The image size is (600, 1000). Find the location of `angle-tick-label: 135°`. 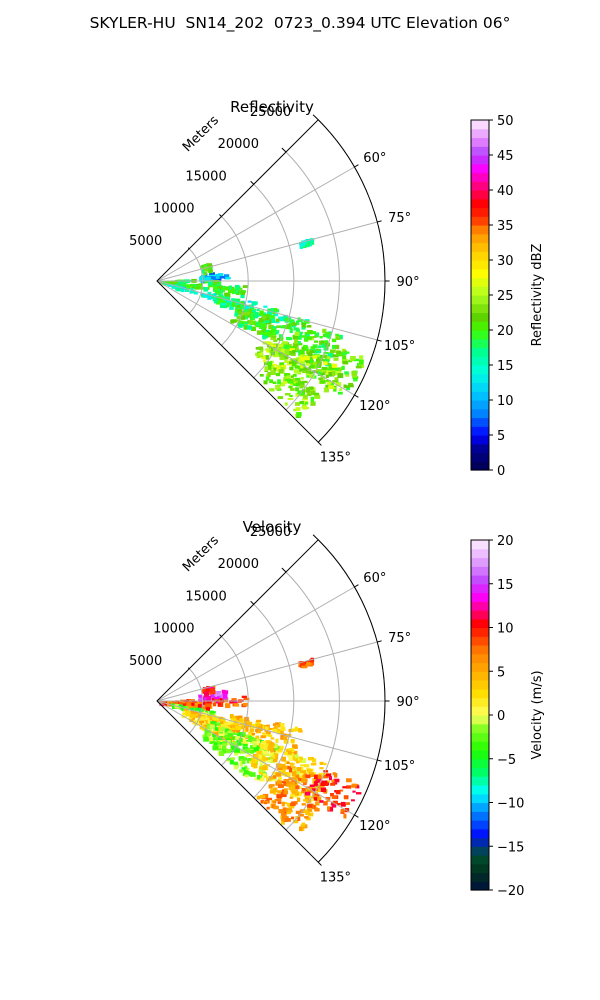

angle-tick-label: 135° is located at coordinates (335, 877).